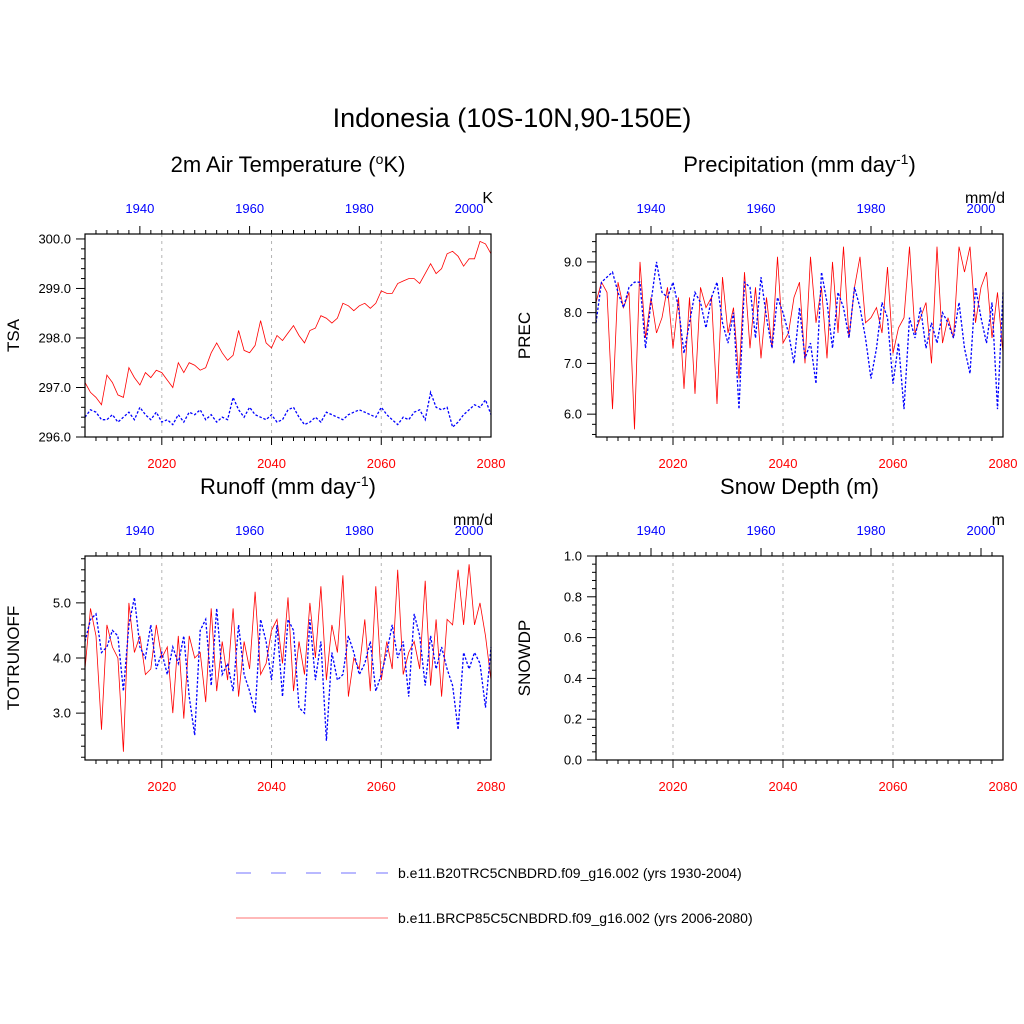  Describe the element at coordinates (62, 713) in the screenshot. I see `y-tick-label: 3.0` at that location.